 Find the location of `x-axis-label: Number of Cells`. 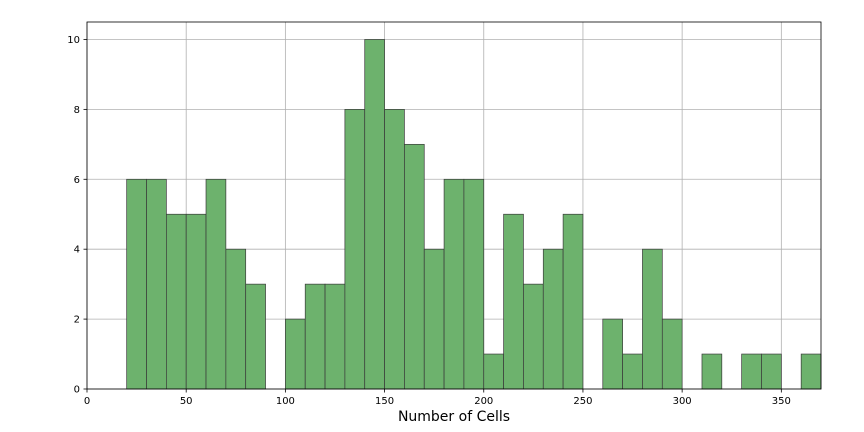

x-axis-label: Number of Cells is located at coordinates (454, 417).